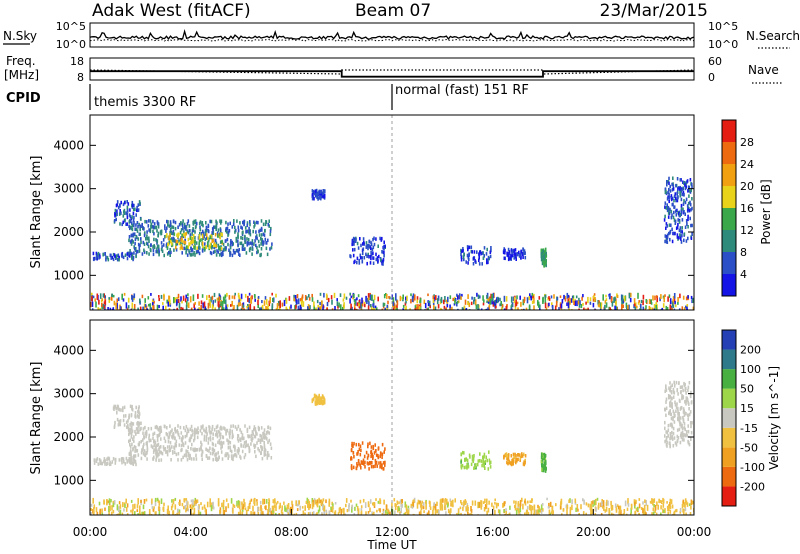 Image resolution: width=800 pixels, height=554 pixels. Describe the element at coordinates (729, 340) in the screenshot. I see `colorbar-swatch` at that location.